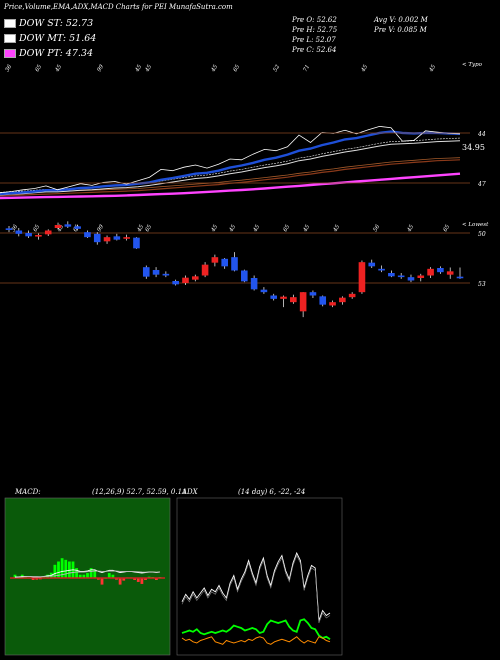 The width and height of the screenshot is (500, 660). What do you see at coordinates (472, 65) in the screenshot?
I see `ema-axis-label: < Typo` at bounding box center [472, 65].